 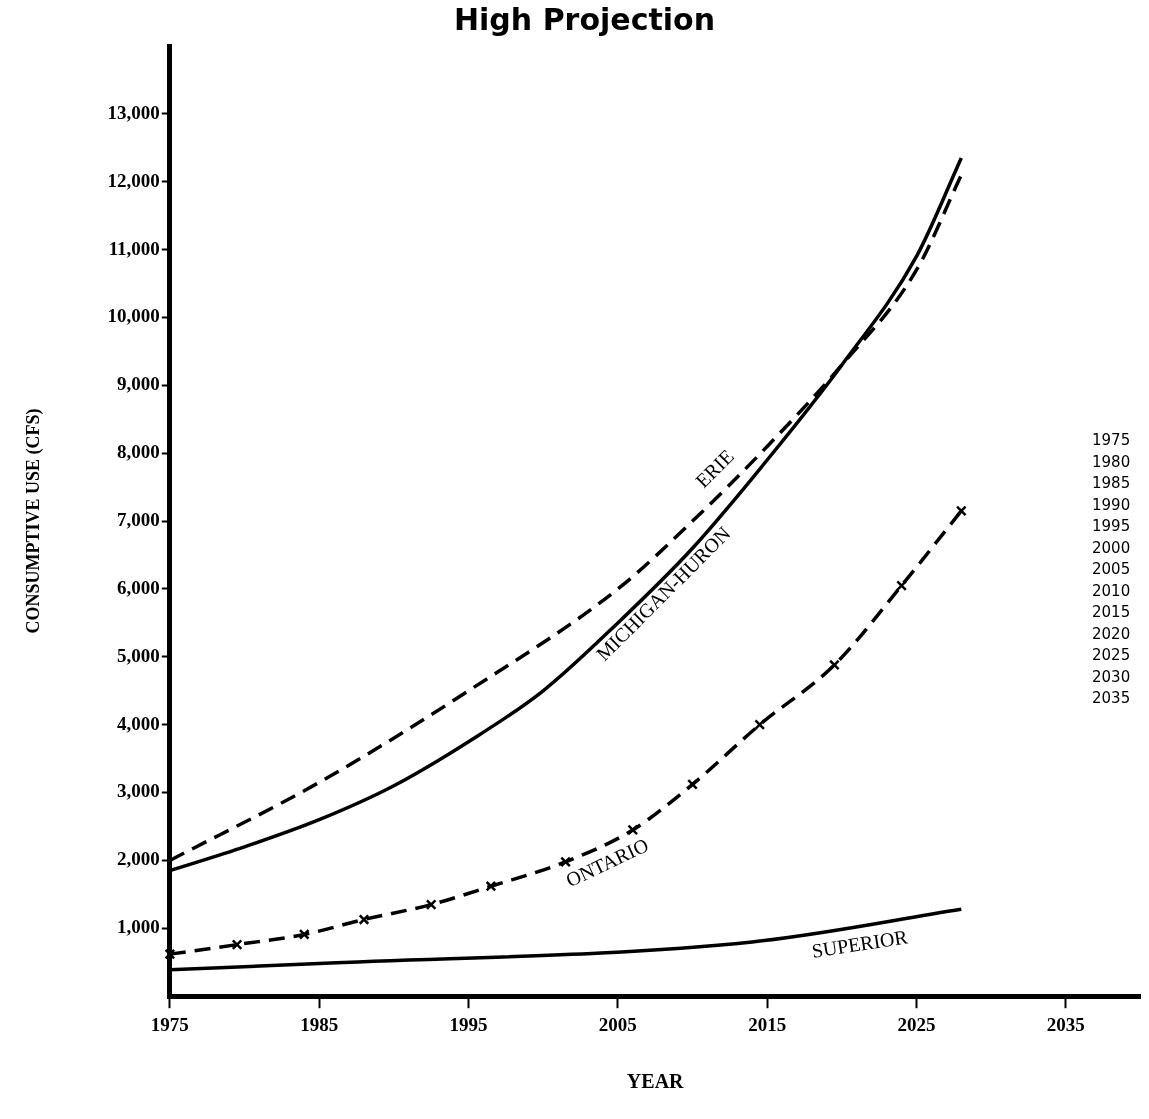 What do you see at coordinates (468, 1024) in the screenshot?
I see `x-tick-label: 1995` at bounding box center [468, 1024].